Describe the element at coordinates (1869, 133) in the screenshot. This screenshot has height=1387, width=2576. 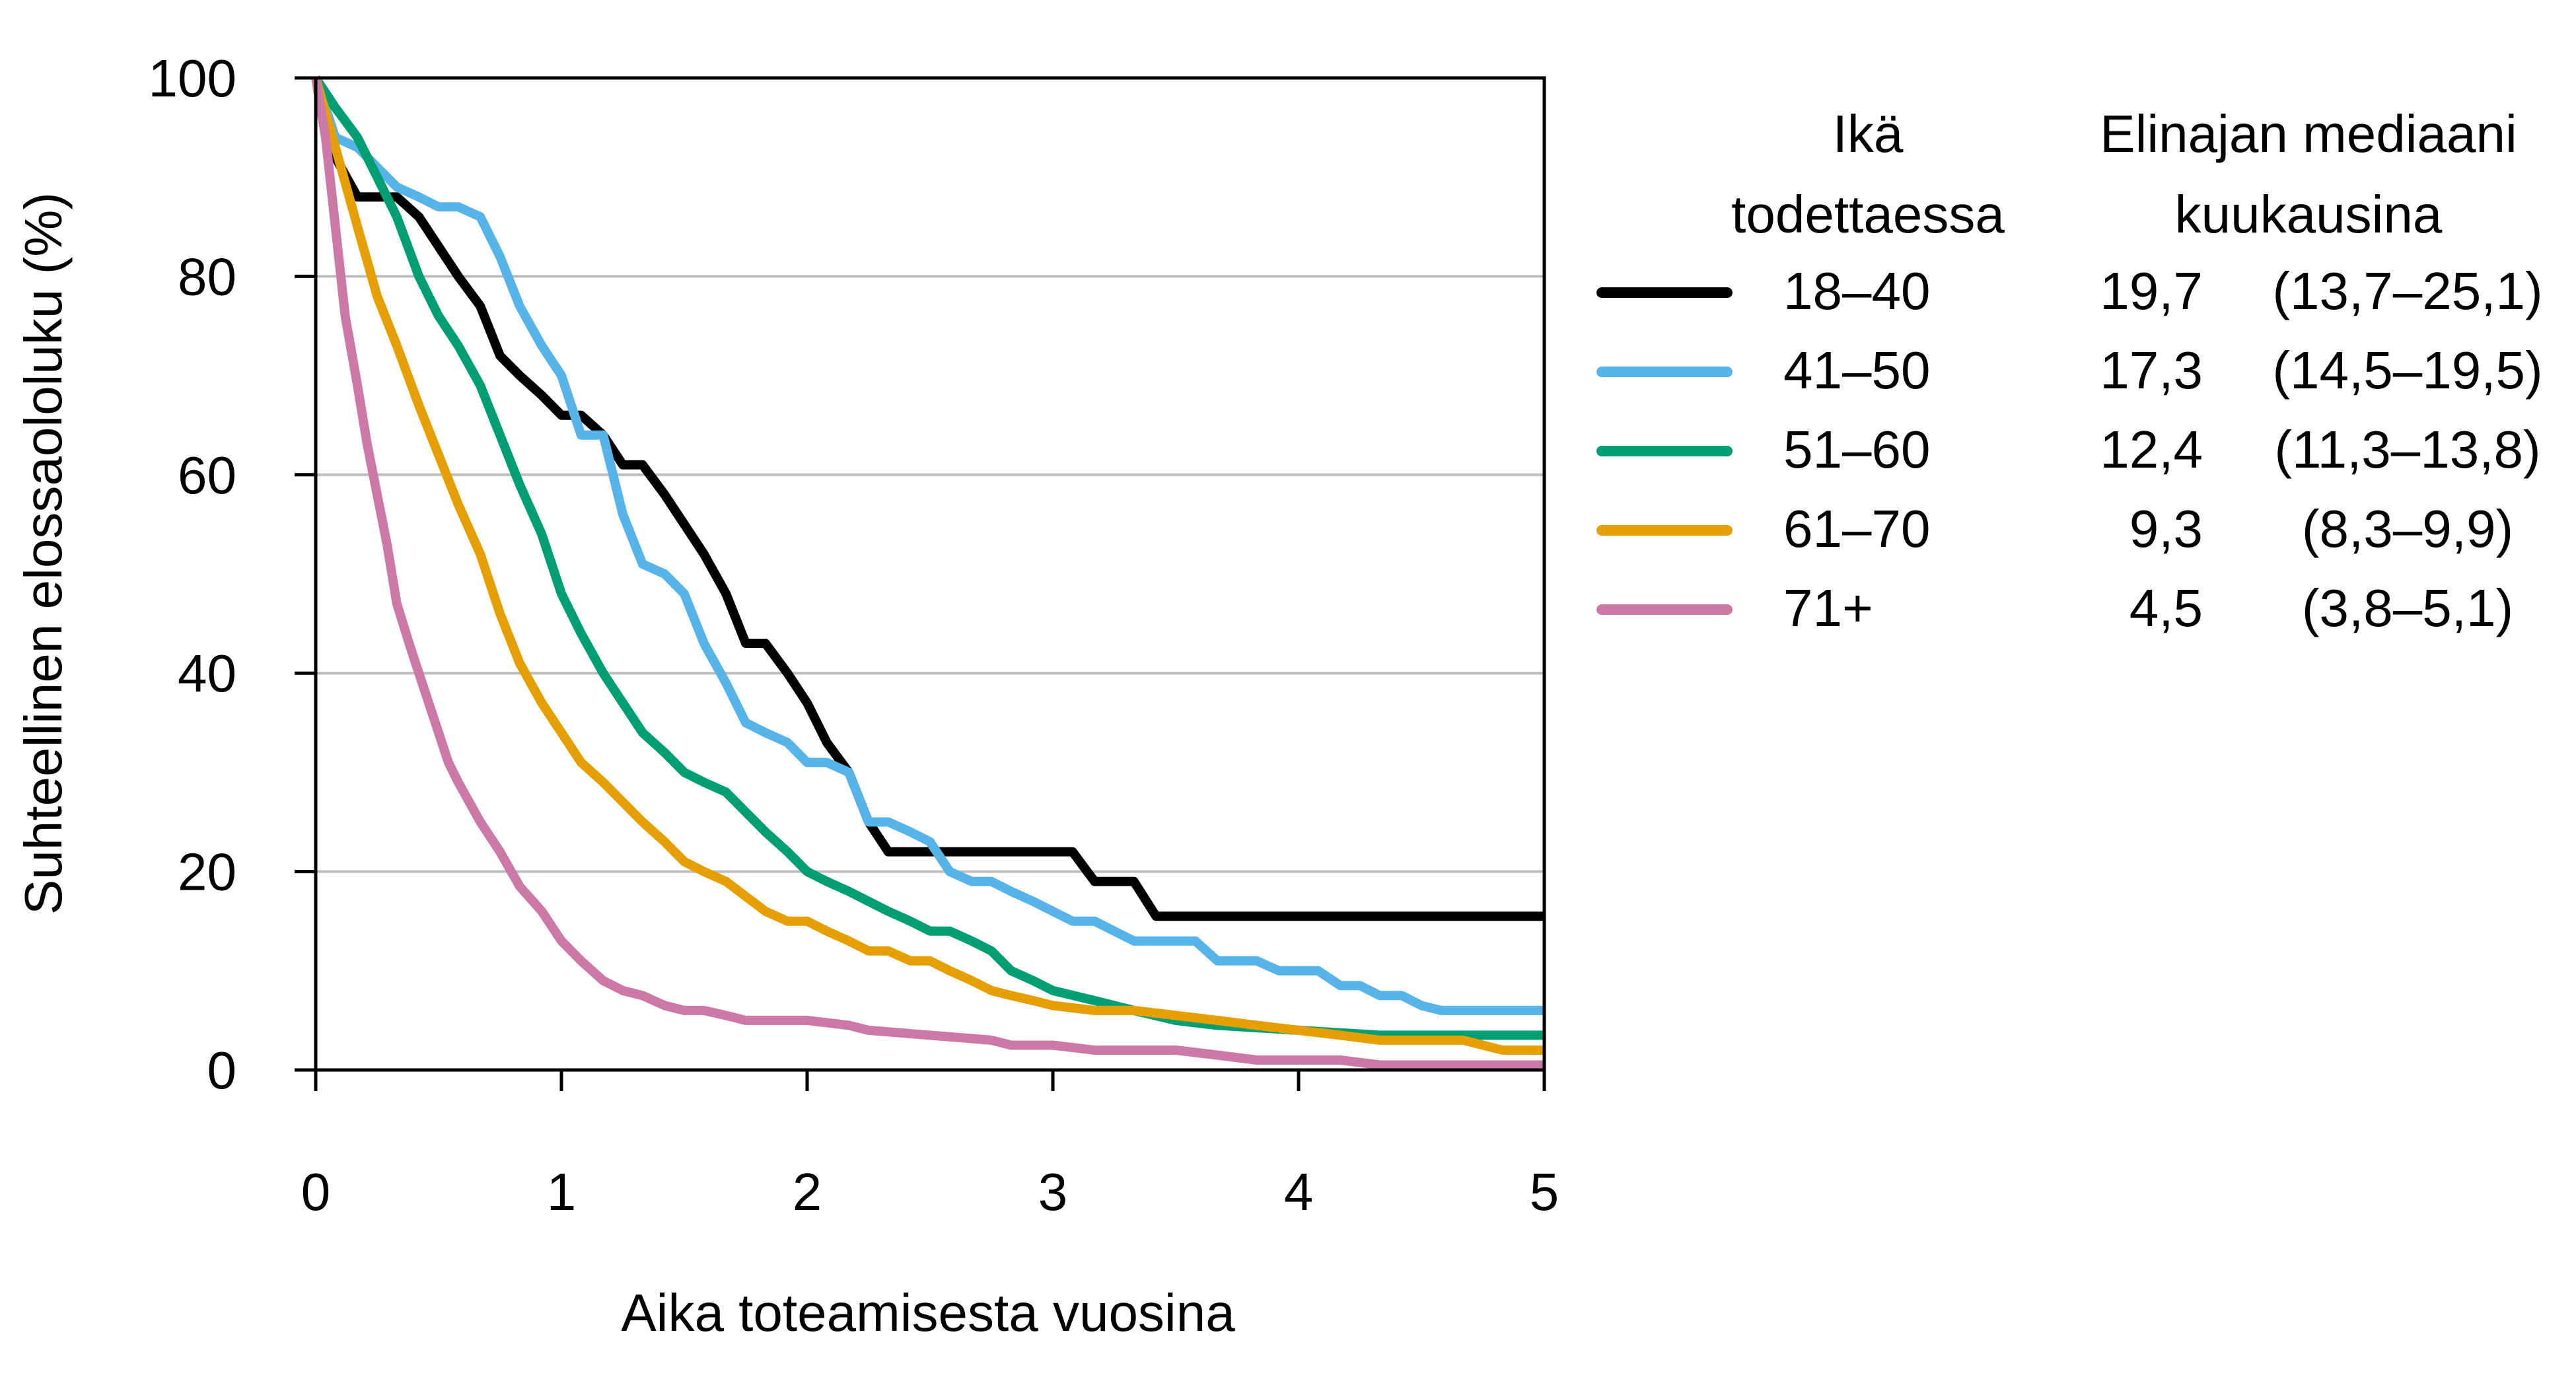
I see `legend-header-age-line1: Ikä` at that location.